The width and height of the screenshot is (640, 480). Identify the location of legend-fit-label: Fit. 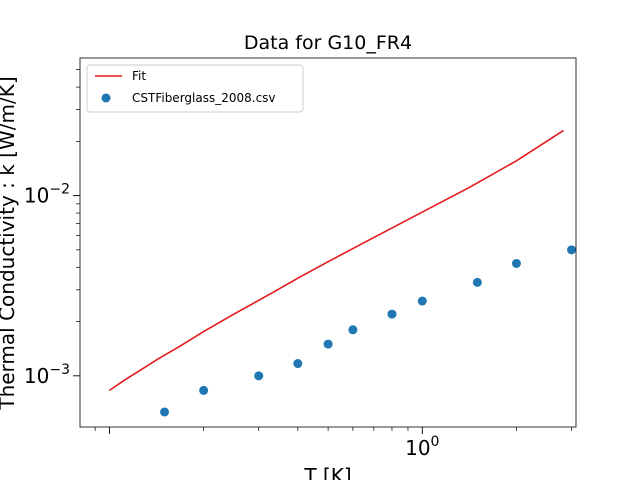
(139, 76).